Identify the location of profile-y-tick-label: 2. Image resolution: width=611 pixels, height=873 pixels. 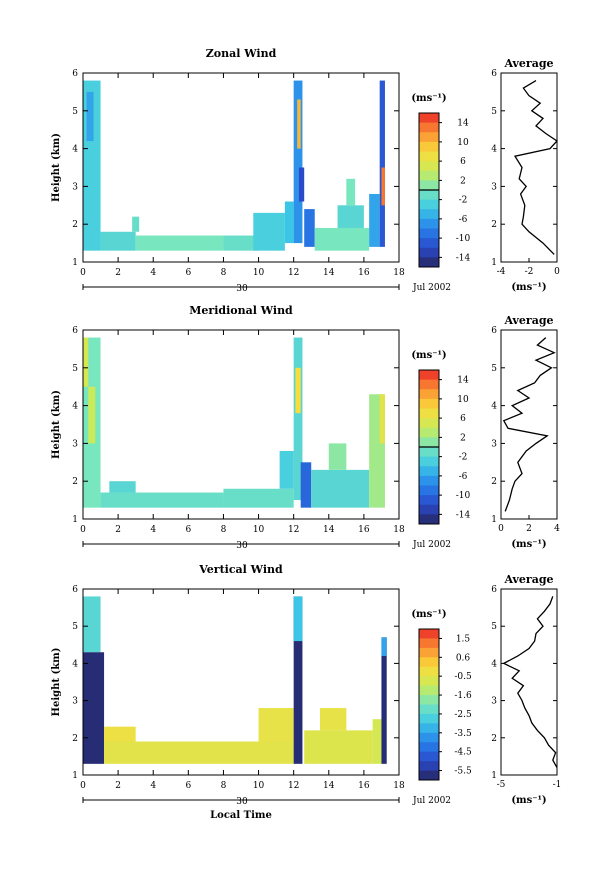
(494, 225).